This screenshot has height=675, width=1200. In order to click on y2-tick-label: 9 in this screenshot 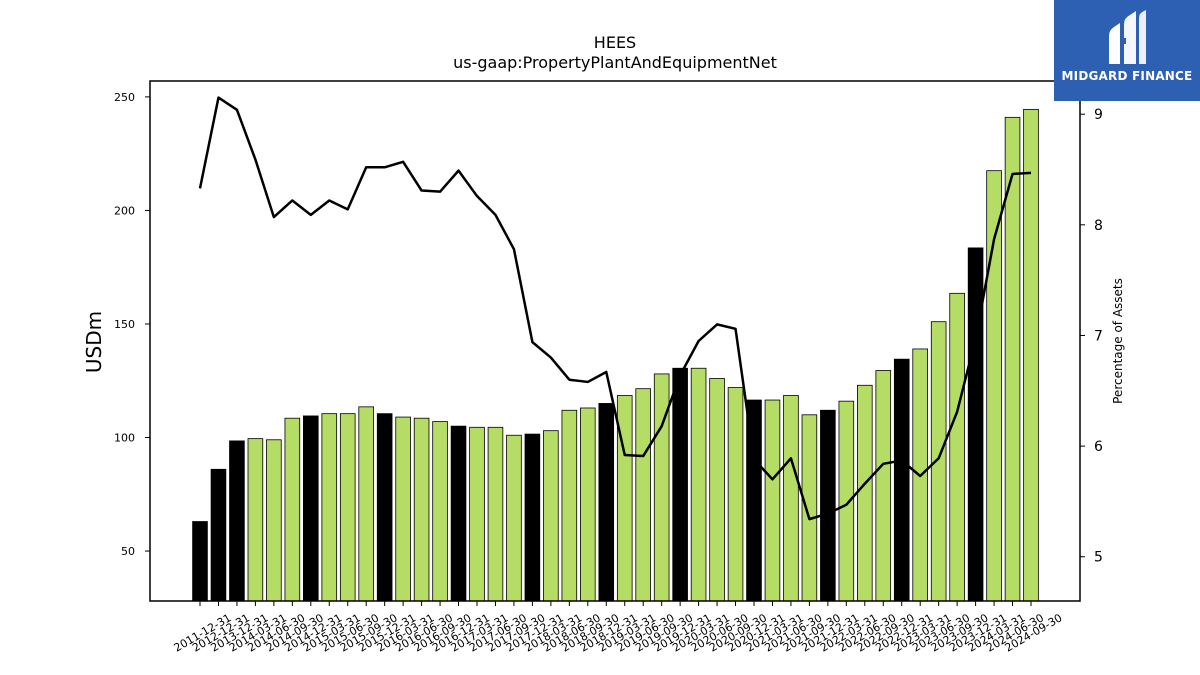, I will do `click(1098, 115)`.